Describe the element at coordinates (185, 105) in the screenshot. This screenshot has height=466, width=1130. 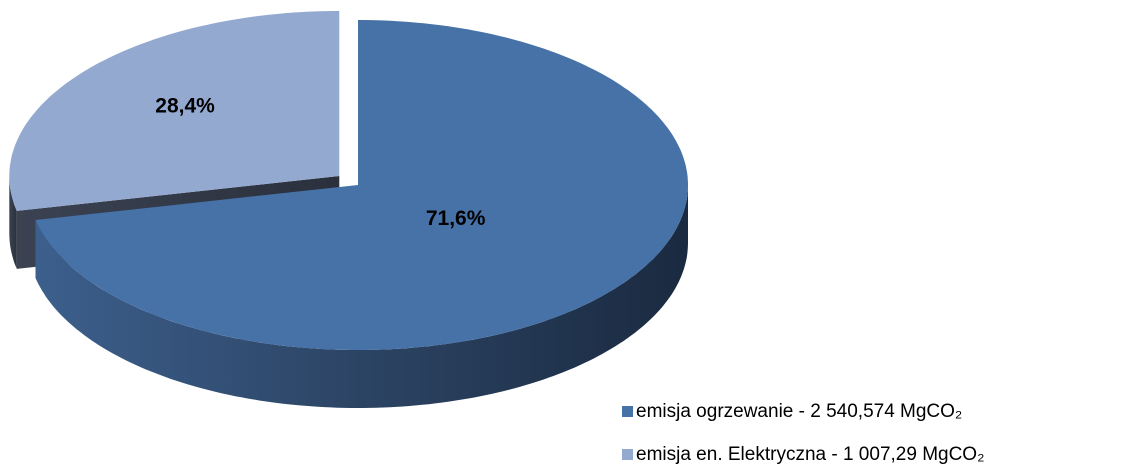
I see `data-label: 28,4%` at that location.